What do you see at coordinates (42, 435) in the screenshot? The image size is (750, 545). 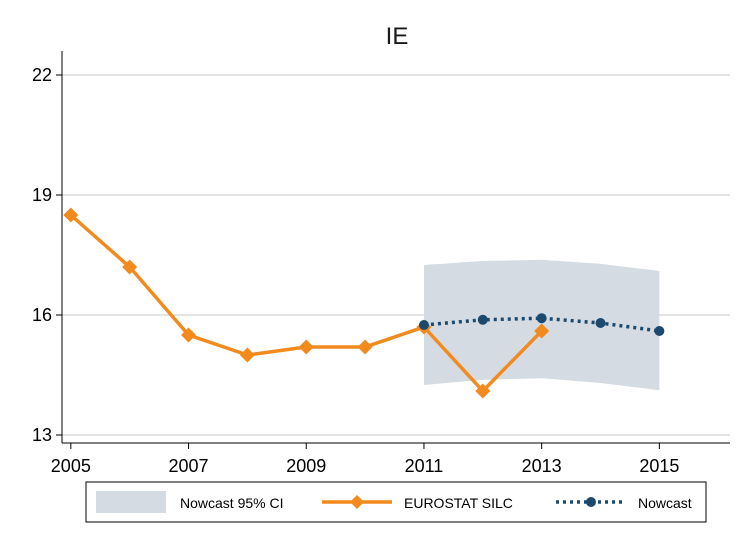 I see `y-tick-label: 13` at bounding box center [42, 435].